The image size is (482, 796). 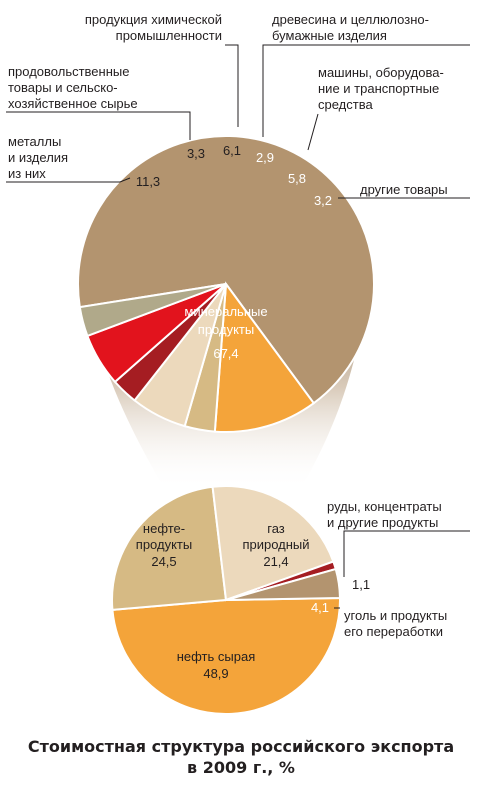 I want to click on label-mineral-l2: продукты, so click(x=226, y=329).